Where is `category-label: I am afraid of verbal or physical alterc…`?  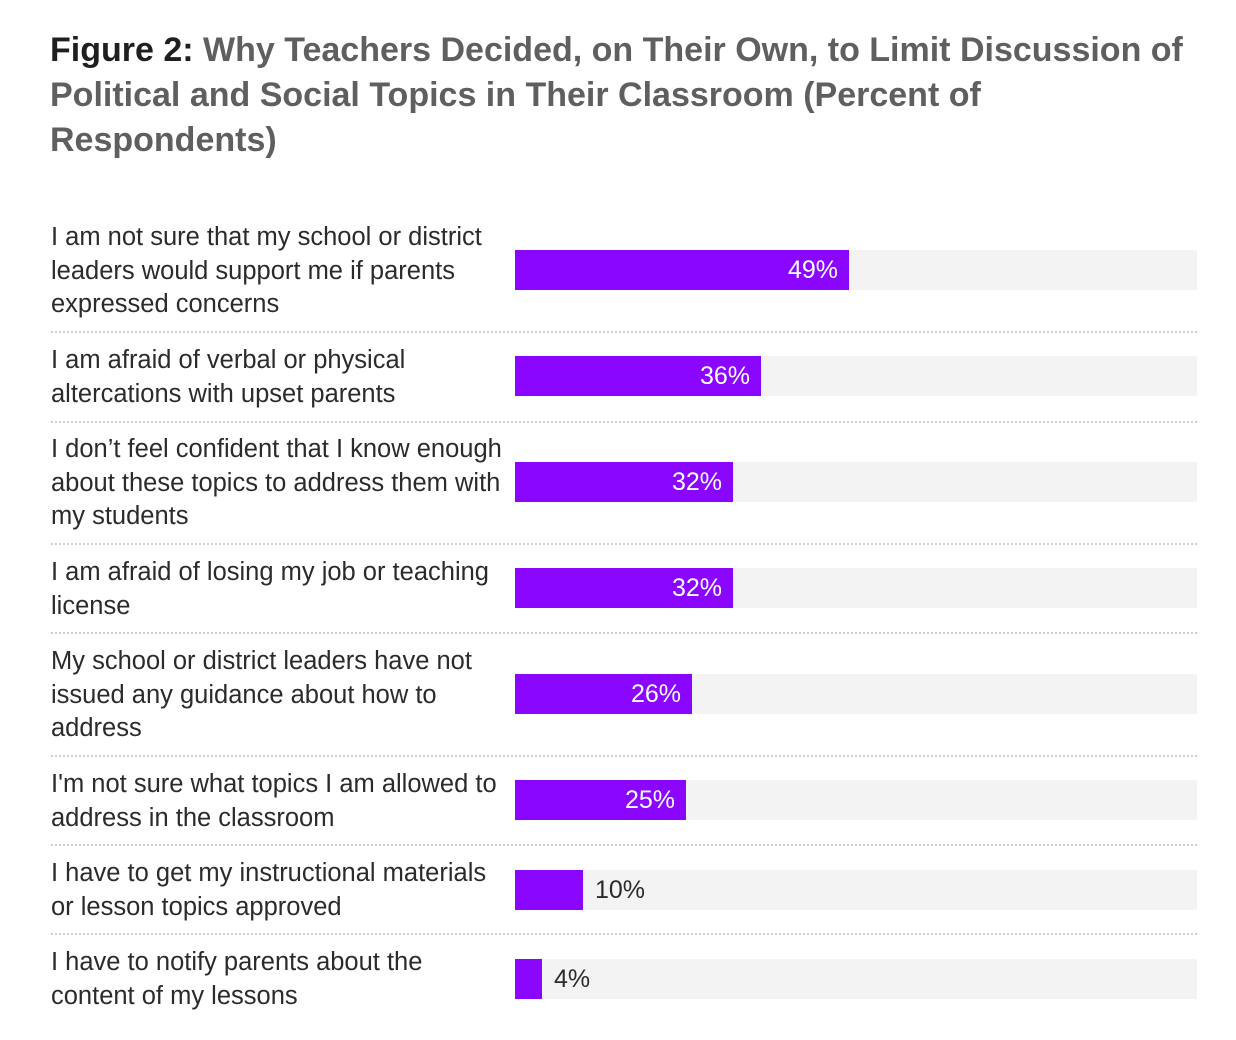
category-label: I am afraid of verbal or physical alterc… is located at coordinates (228, 377).